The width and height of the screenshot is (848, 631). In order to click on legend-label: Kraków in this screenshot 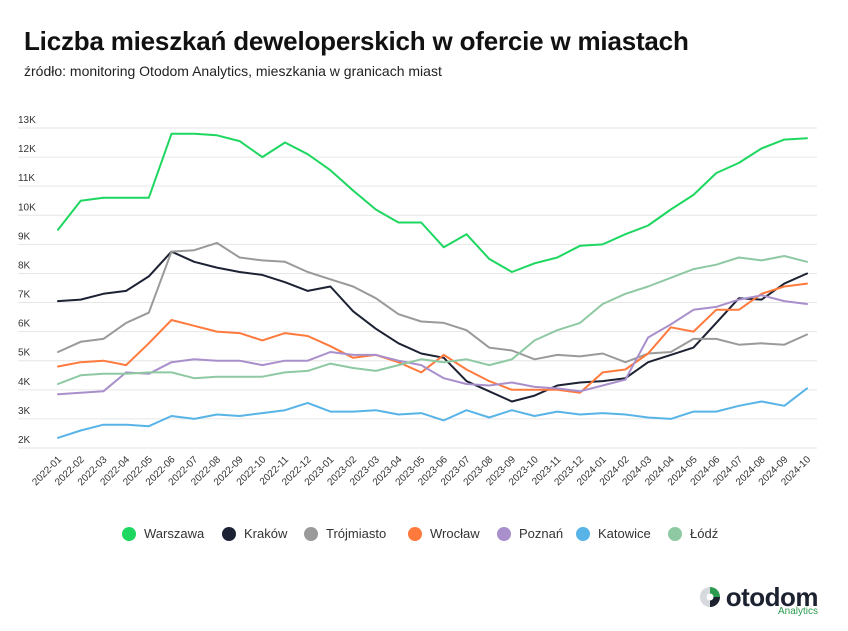, I will do `click(266, 533)`.